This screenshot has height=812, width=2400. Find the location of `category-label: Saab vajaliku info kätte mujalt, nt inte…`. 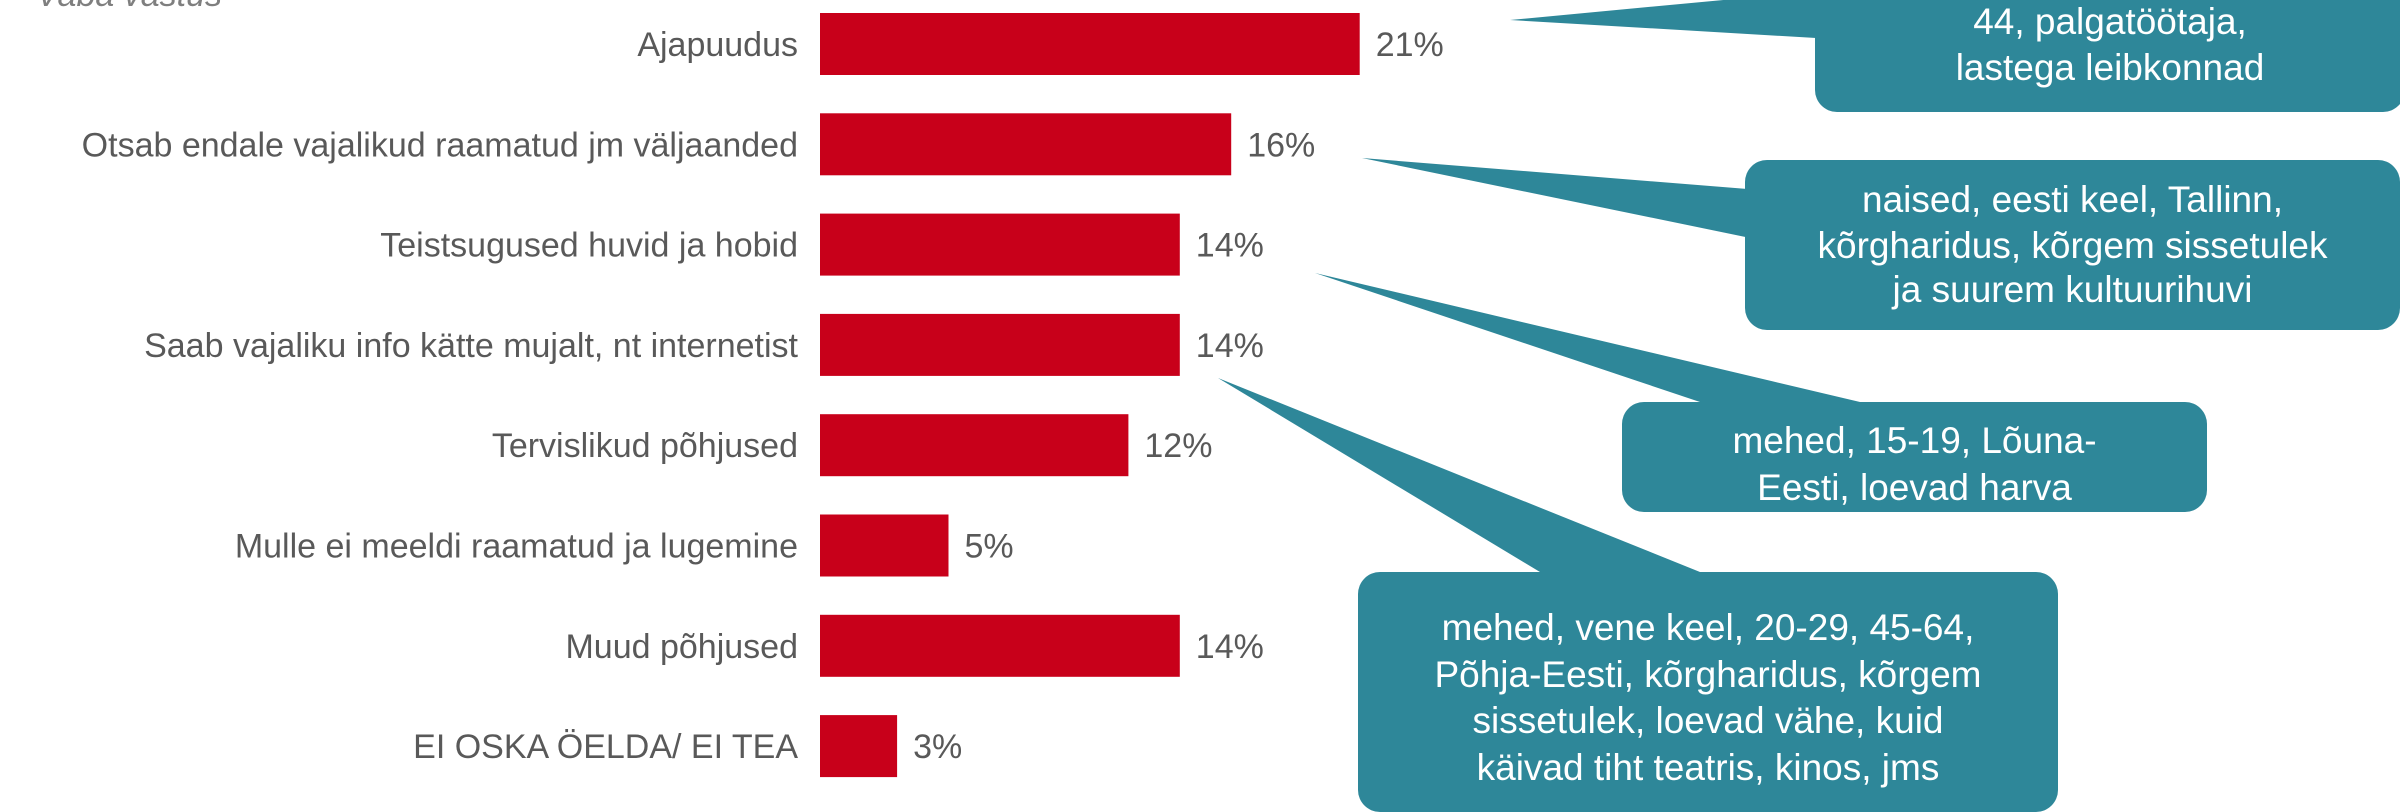

category-label: Saab vajaliku info kätte mujalt, nt inte… is located at coordinates (471, 346).